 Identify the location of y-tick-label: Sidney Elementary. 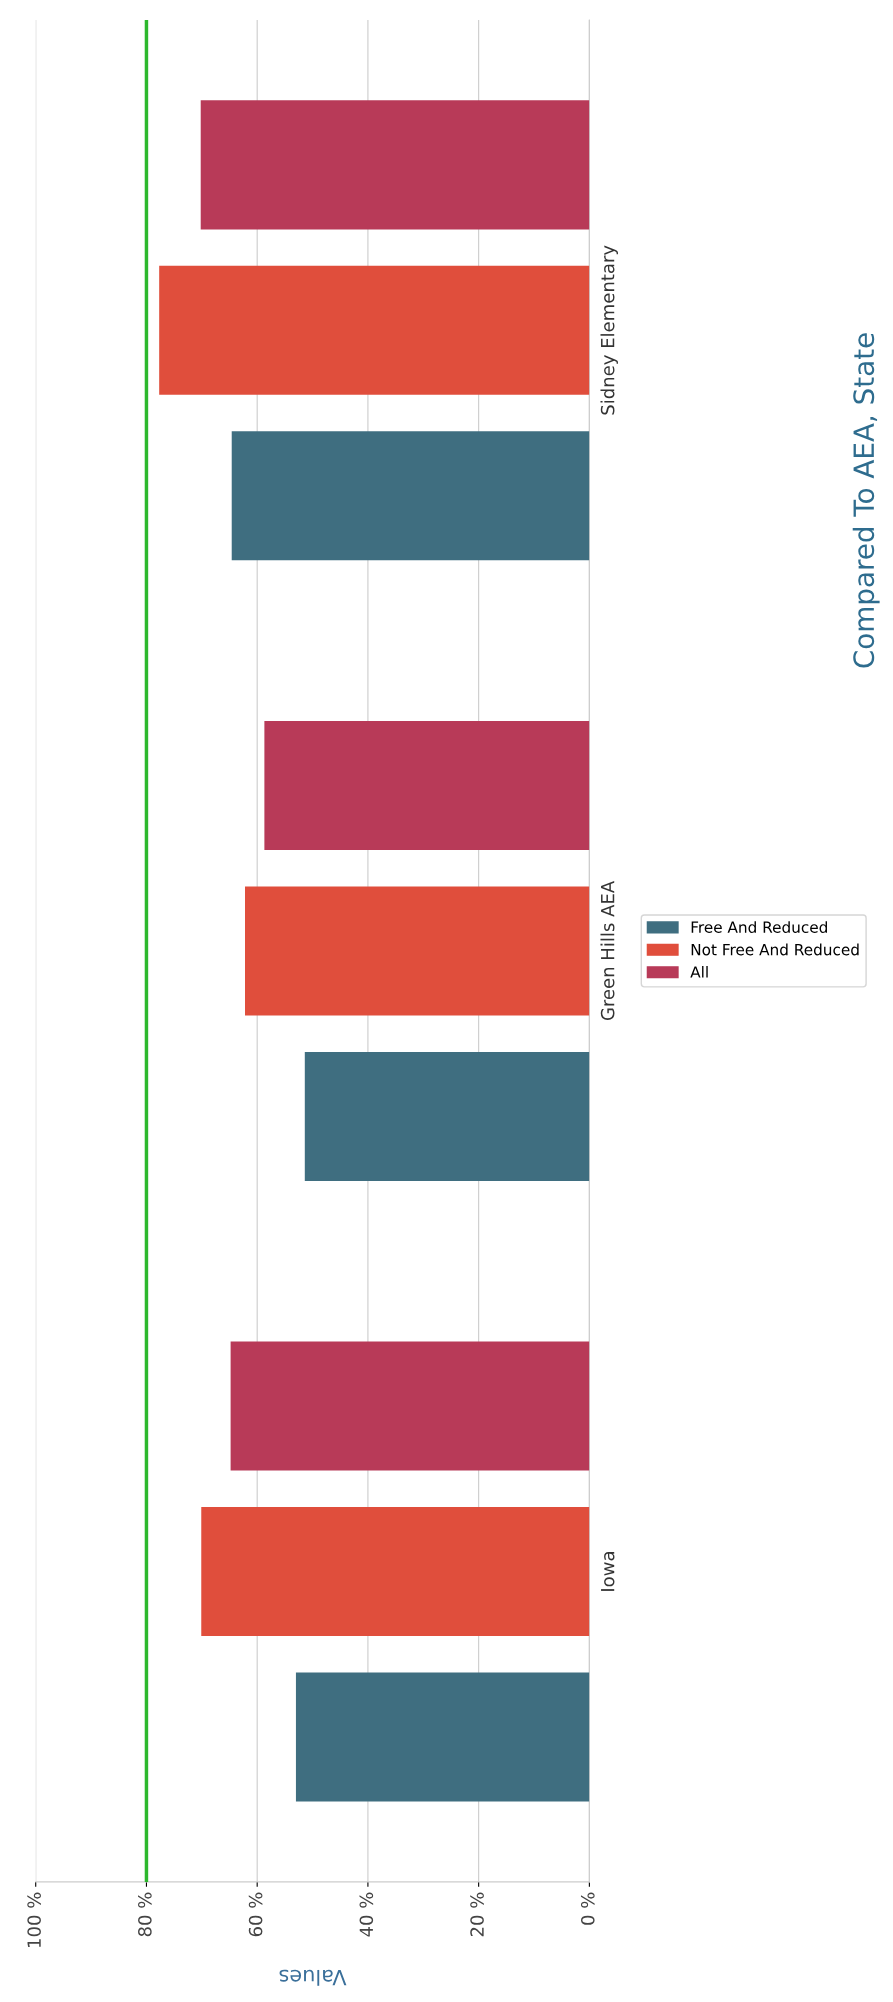
(609, 330).